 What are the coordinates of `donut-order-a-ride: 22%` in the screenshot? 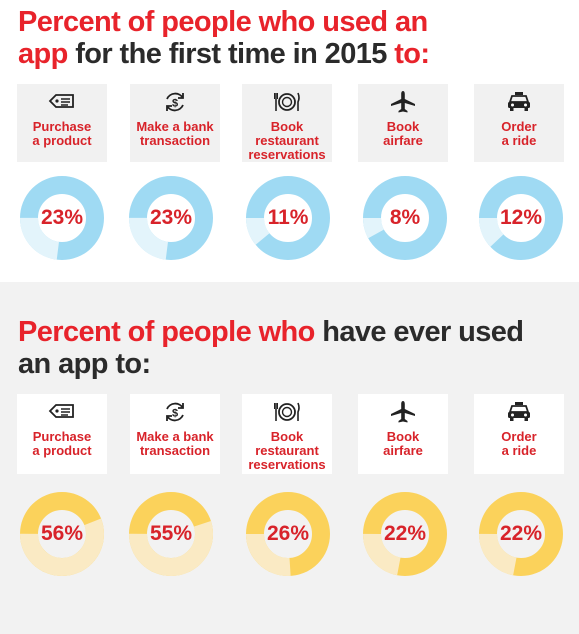 It's located at (521, 534).